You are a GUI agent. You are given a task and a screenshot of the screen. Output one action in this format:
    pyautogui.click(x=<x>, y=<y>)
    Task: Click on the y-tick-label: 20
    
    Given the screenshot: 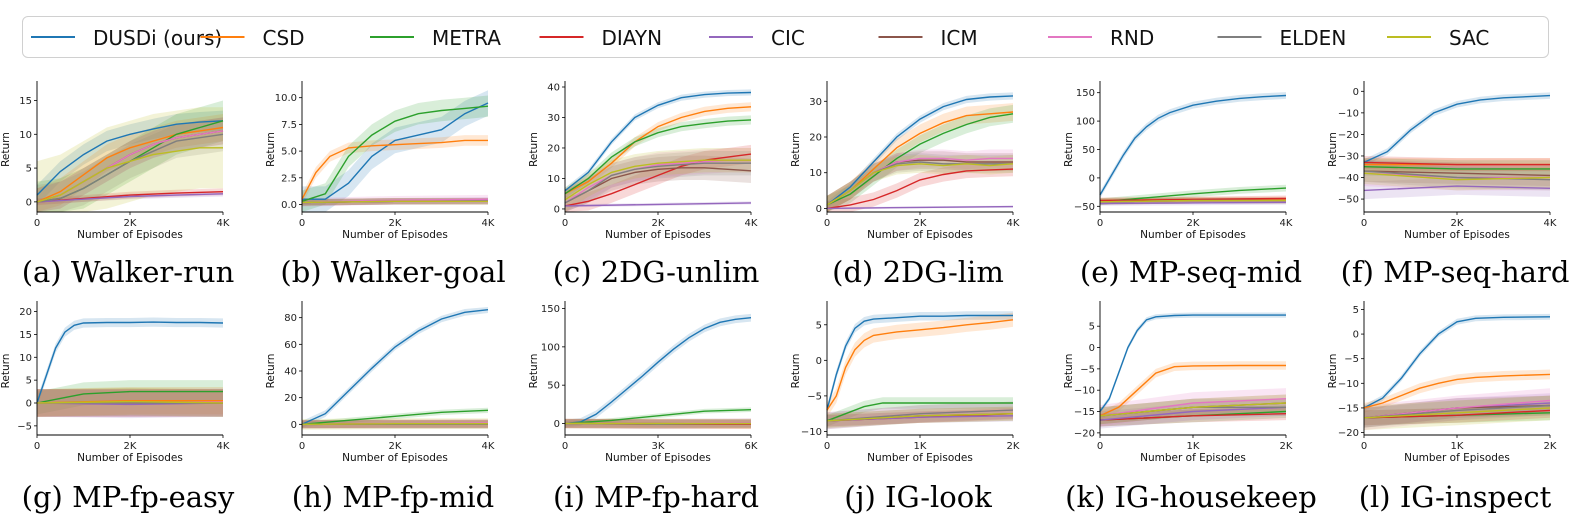 What is the action you would take?
    pyautogui.click(x=290, y=398)
    